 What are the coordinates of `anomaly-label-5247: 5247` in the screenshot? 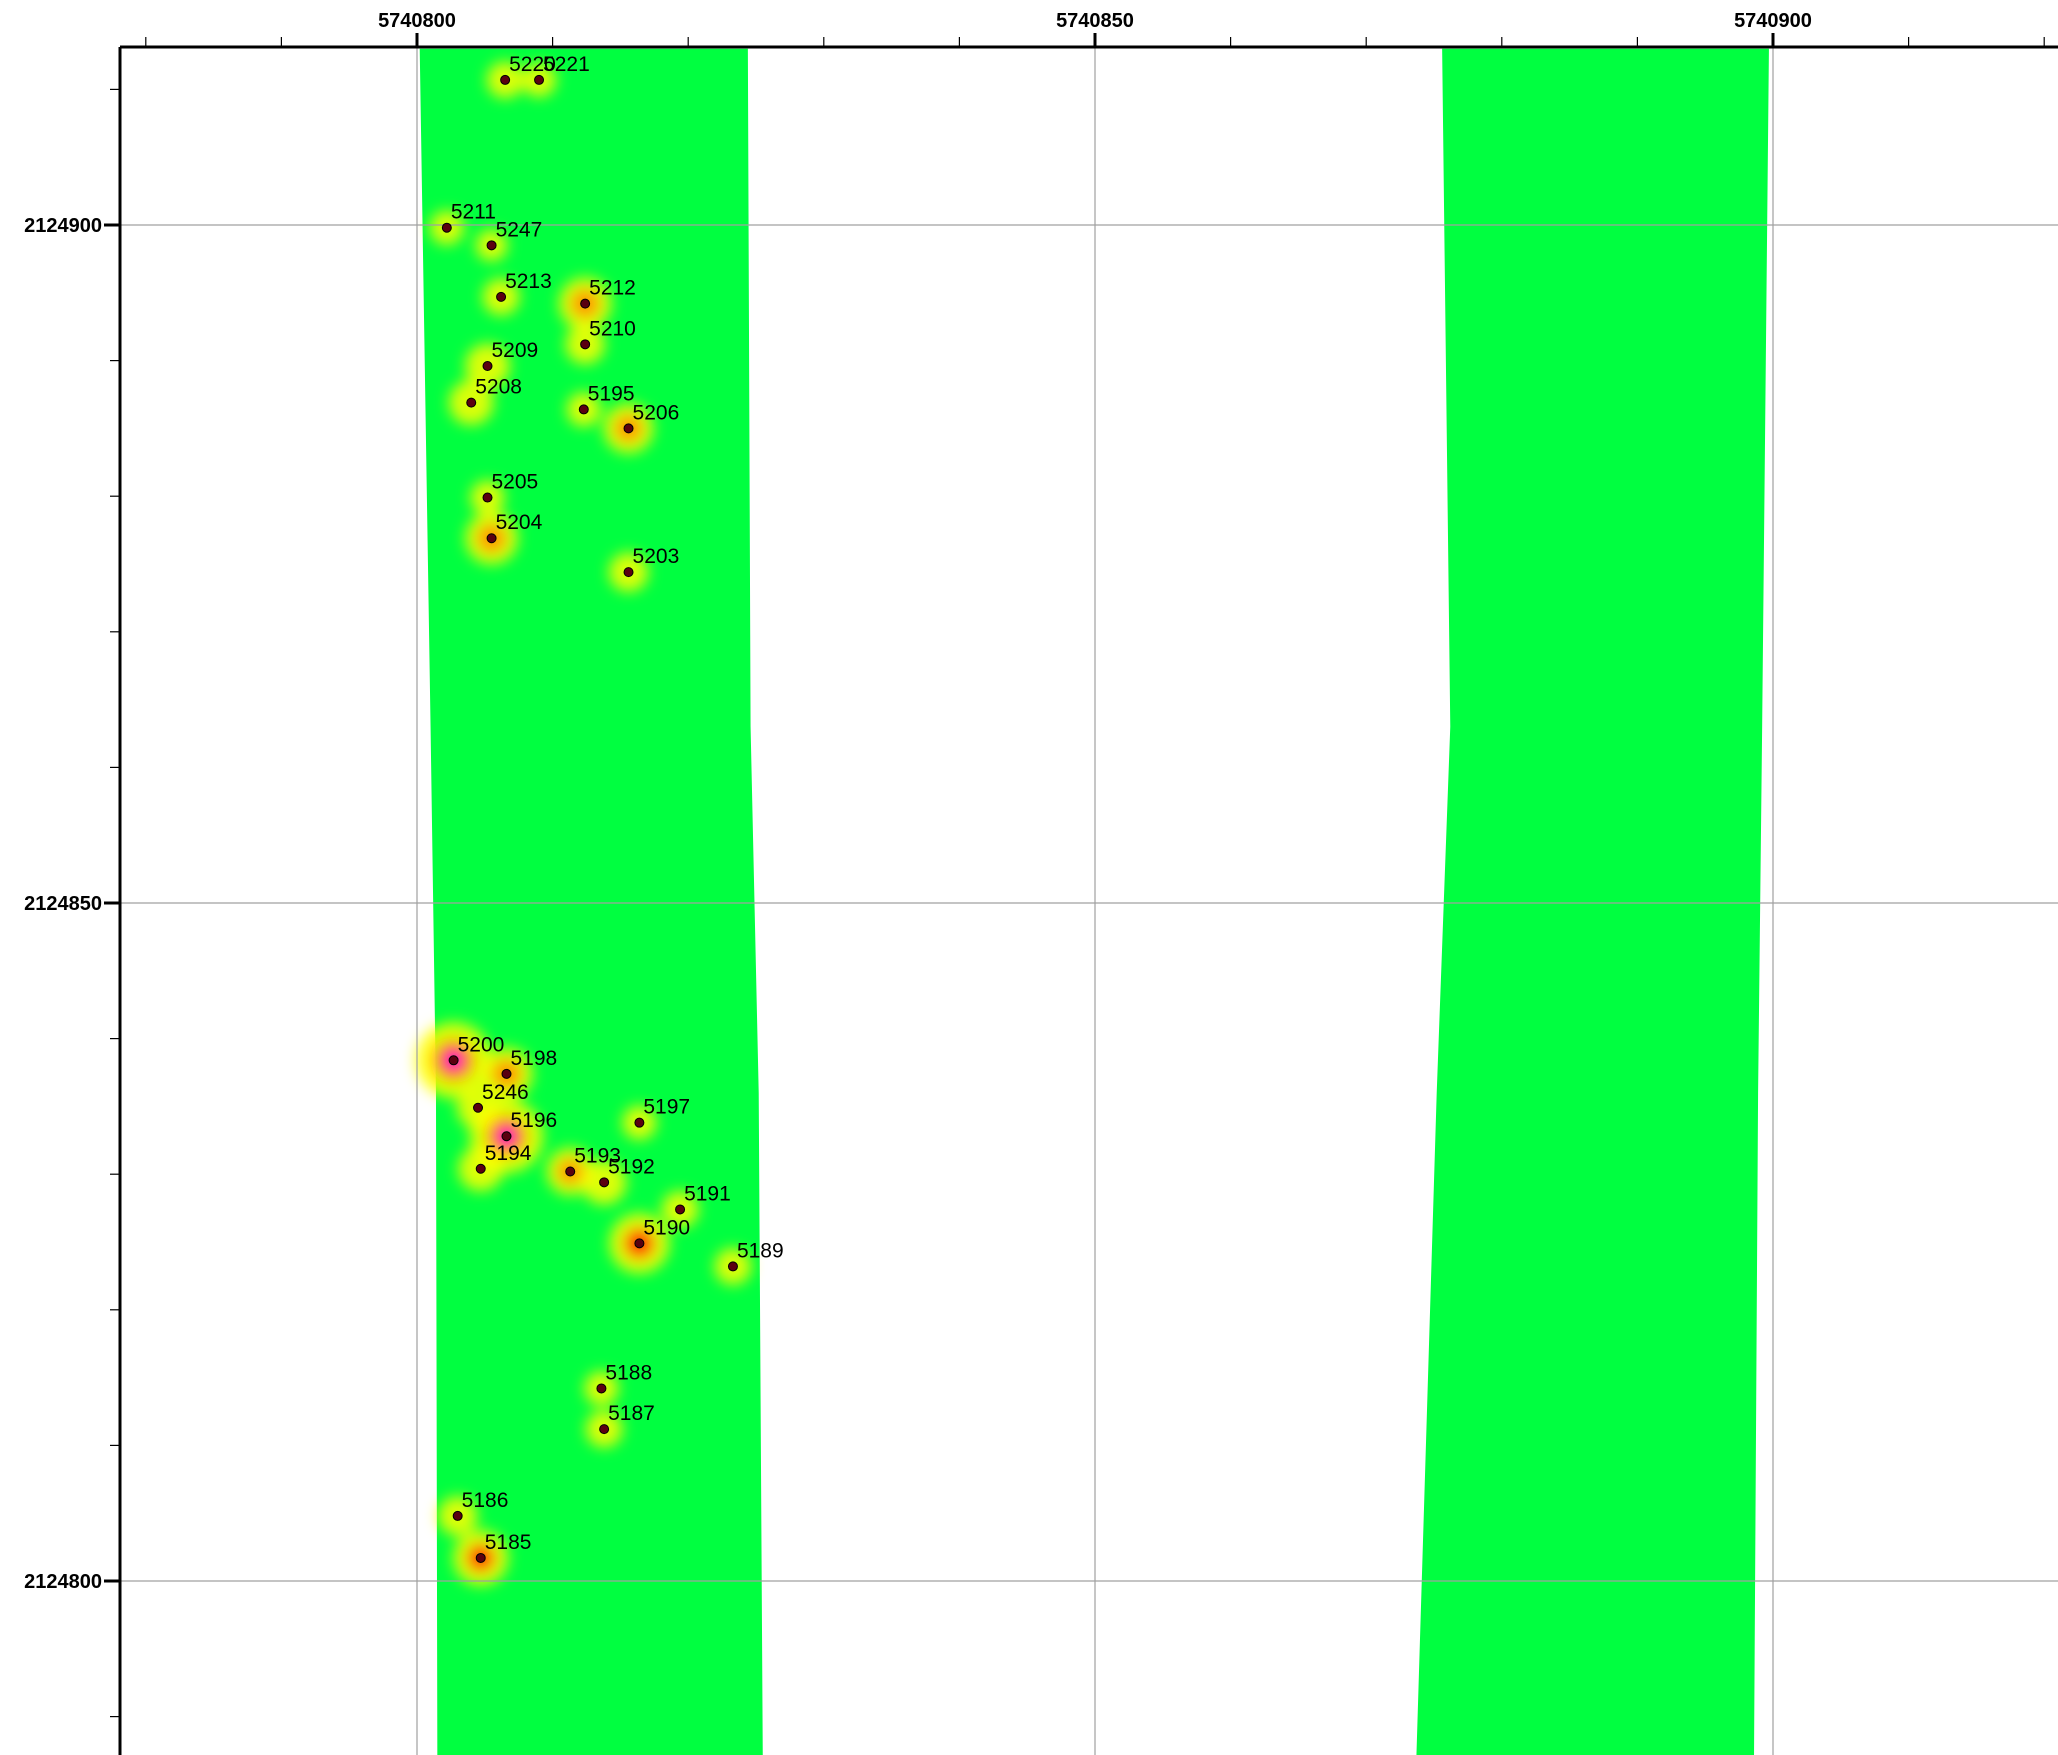 It's located at (519, 229).